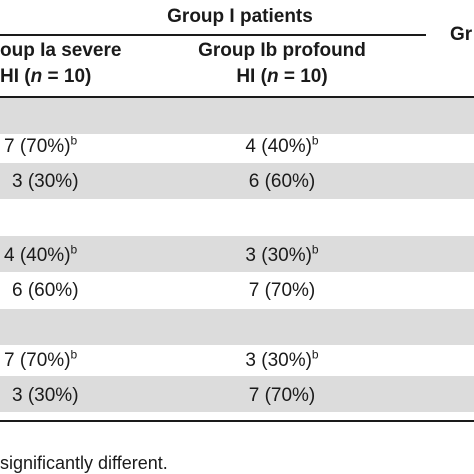 The image size is (474, 474). Describe the element at coordinates (240, 16) in the screenshot. I see `group-i-header: Group I patients` at that location.